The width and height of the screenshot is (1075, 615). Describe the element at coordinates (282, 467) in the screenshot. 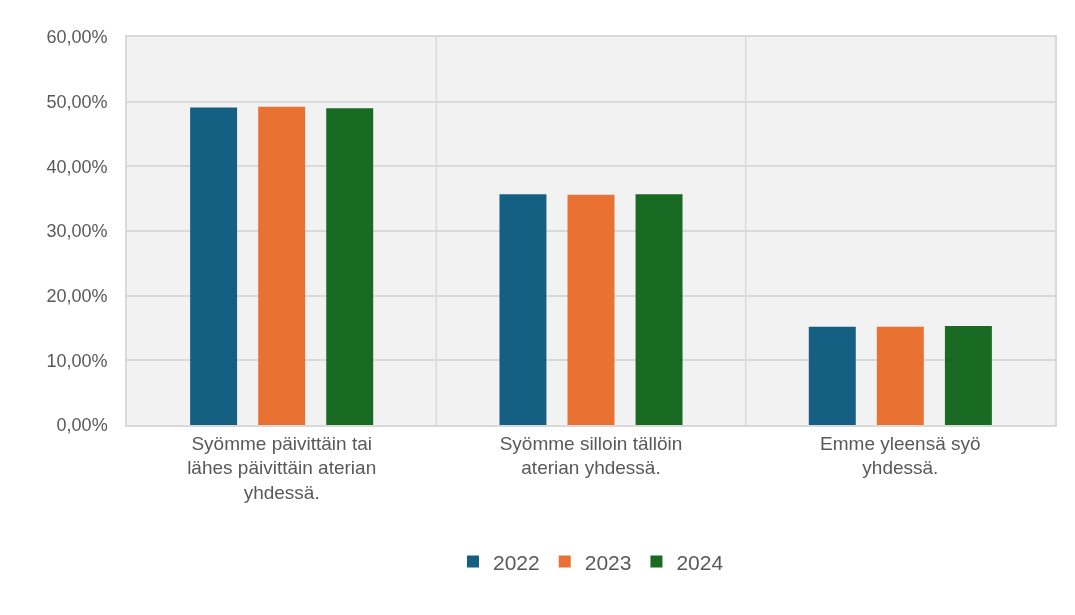

I see `x-tick-label: Syömme päivittäin tai lähes päivittäin aterian yhdessä.` at that location.